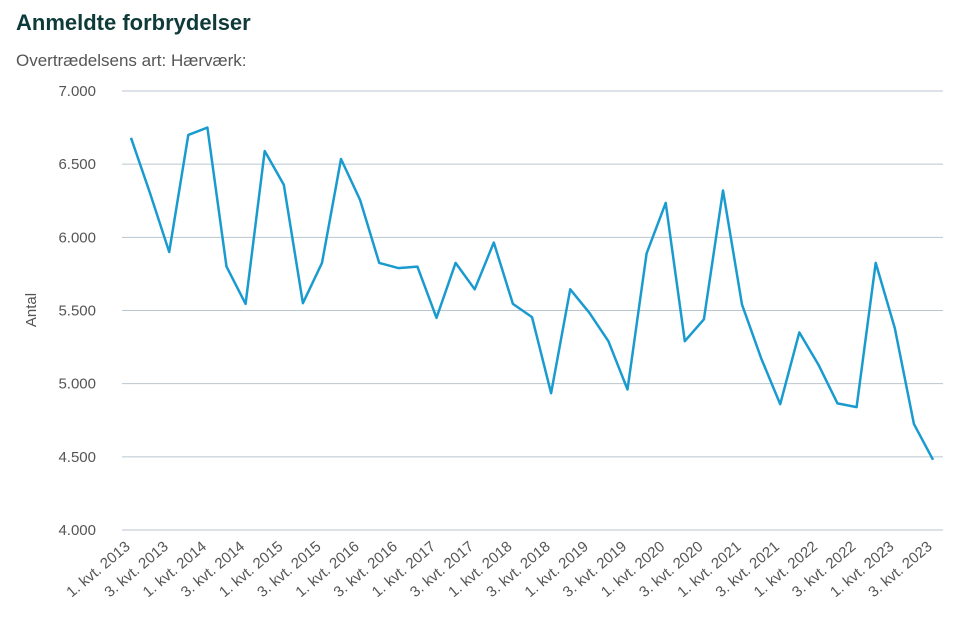 Image resolution: width=960 pixels, height=640 pixels. I want to click on y-tick-label: 7.000, so click(77, 91).